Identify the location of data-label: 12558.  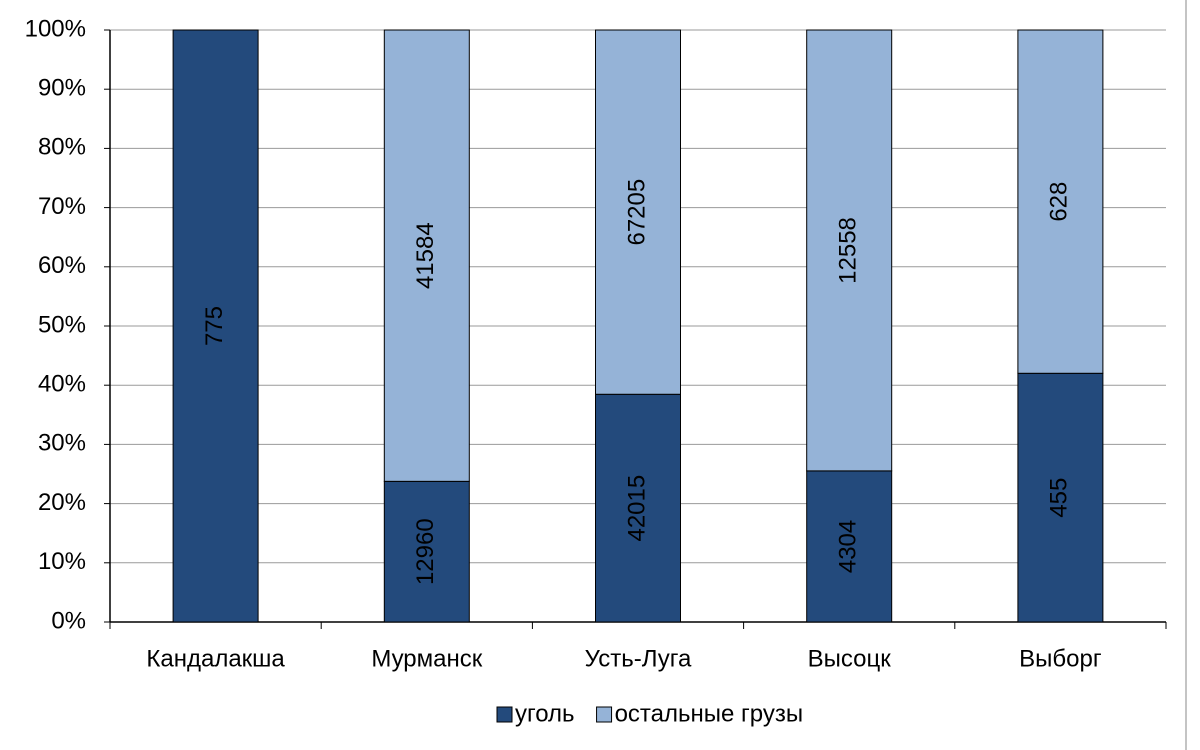
(848, 250).